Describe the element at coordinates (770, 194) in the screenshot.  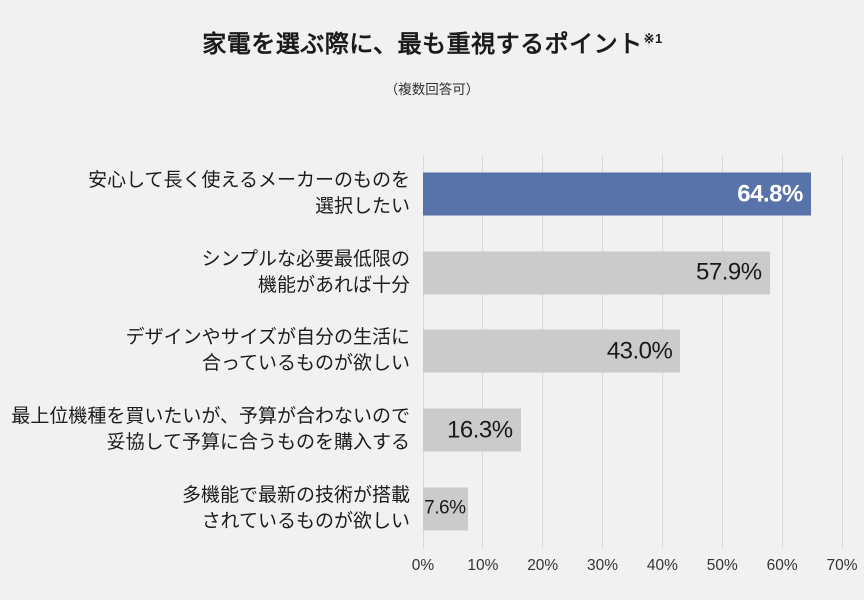
I see `bar-value-label: 64.8%` at that location.